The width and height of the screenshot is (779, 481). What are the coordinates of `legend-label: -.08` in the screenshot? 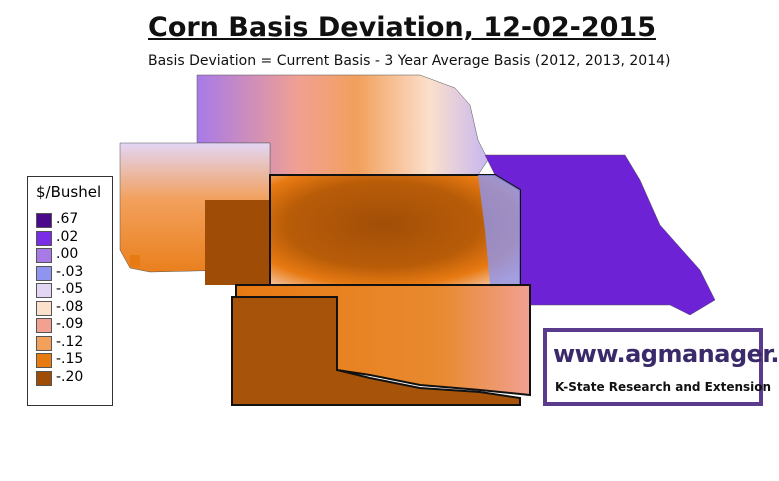 It's located at (70, 306).